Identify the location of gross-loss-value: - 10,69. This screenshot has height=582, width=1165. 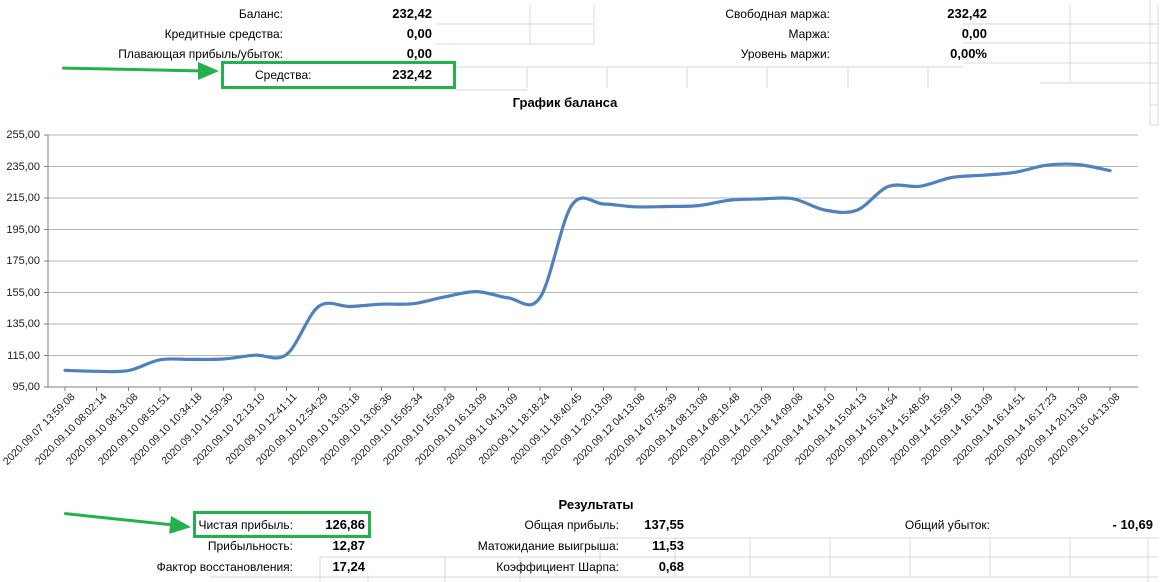
(1132, 524).